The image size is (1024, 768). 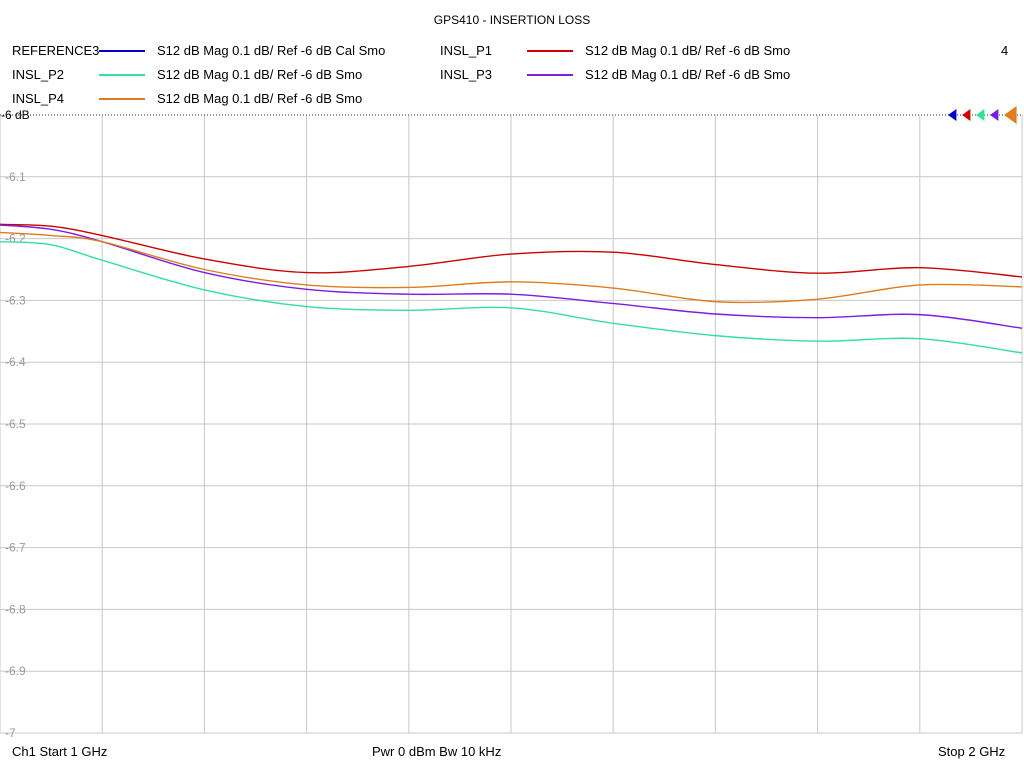 I want to click on trace-insl-p2, so click(x=511, y=297).